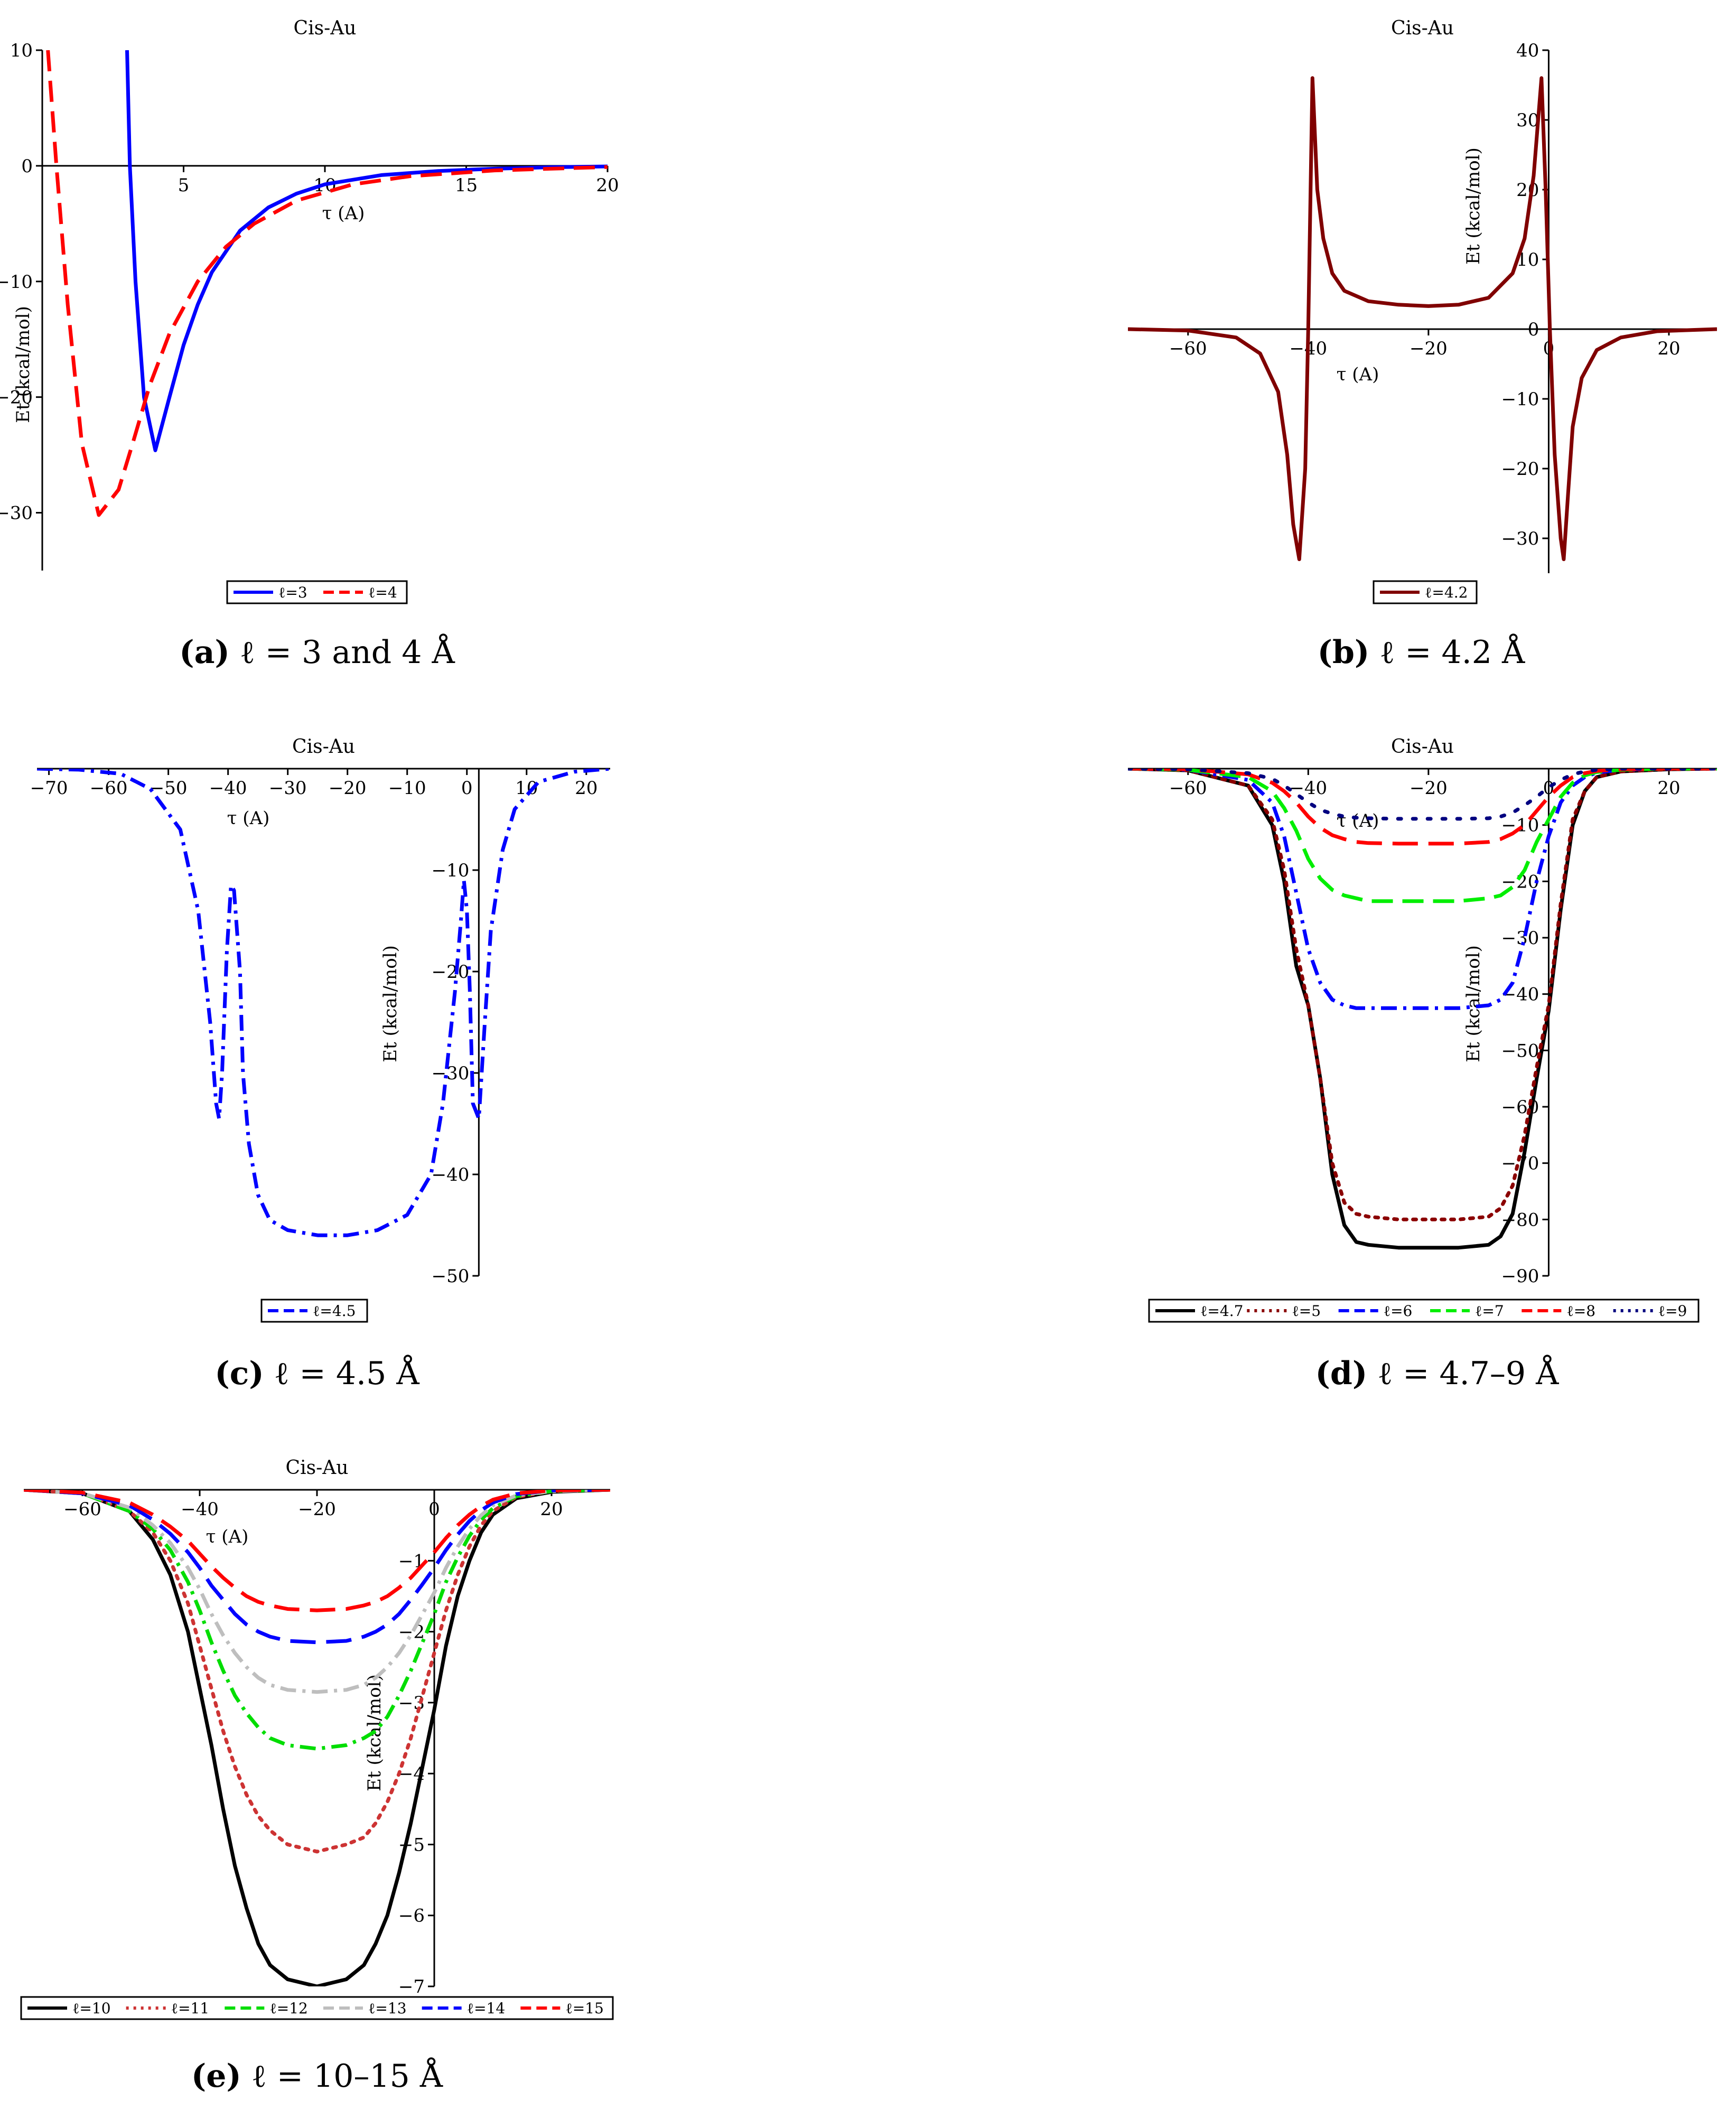 The image size is (1736, 2119). What do you see at coordinates (466, 185) in the screenshot?
I see `x-tick-label: 15` at bounding box center [466, 185].